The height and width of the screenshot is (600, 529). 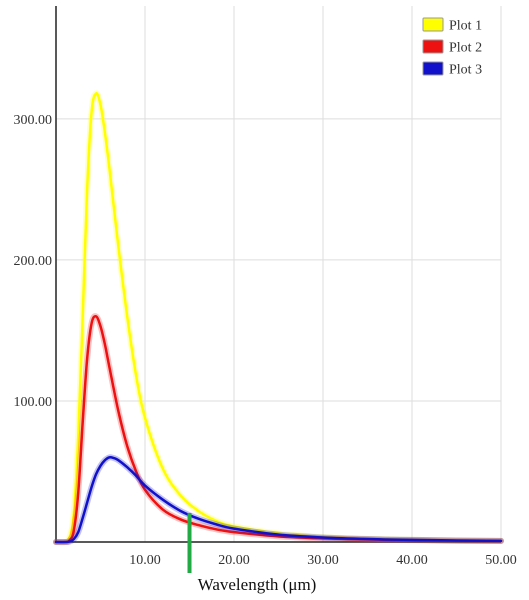 What do you see at coordinates (465, 70) in the screenshot?
I see `legend-label-plot-3: Plot 3` at bounding box center [465, 70].